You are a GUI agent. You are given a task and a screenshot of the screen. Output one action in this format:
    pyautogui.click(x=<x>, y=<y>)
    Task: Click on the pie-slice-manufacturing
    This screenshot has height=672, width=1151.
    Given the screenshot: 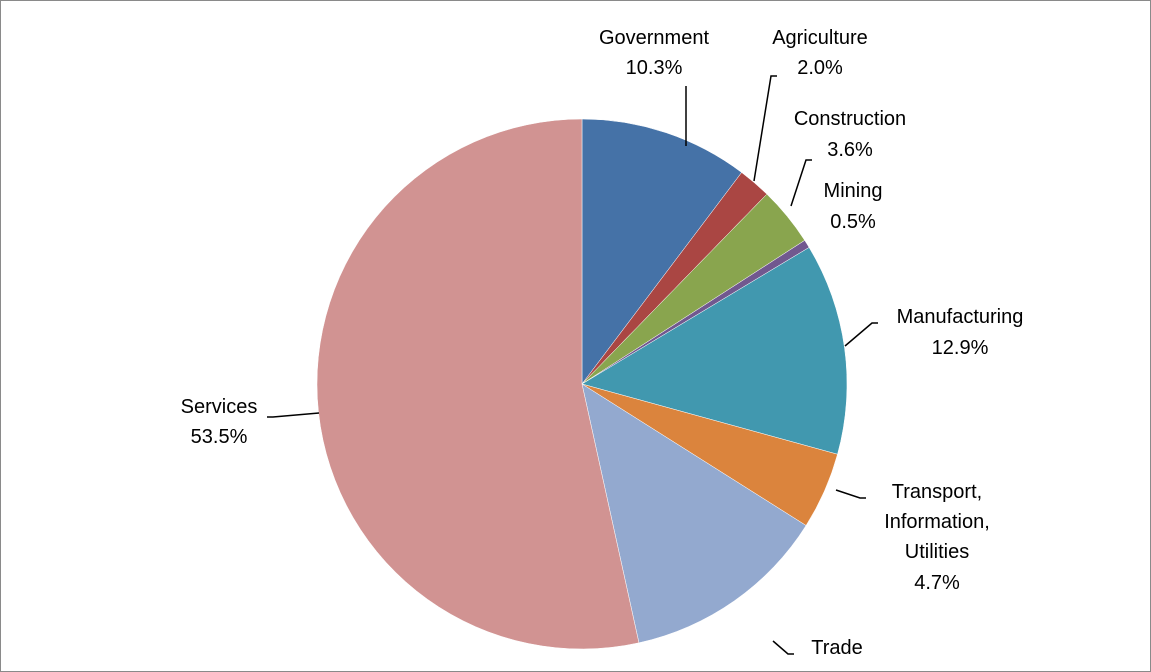 What is the action you would take?
    pyautogui.click(x=714, y=351)
    